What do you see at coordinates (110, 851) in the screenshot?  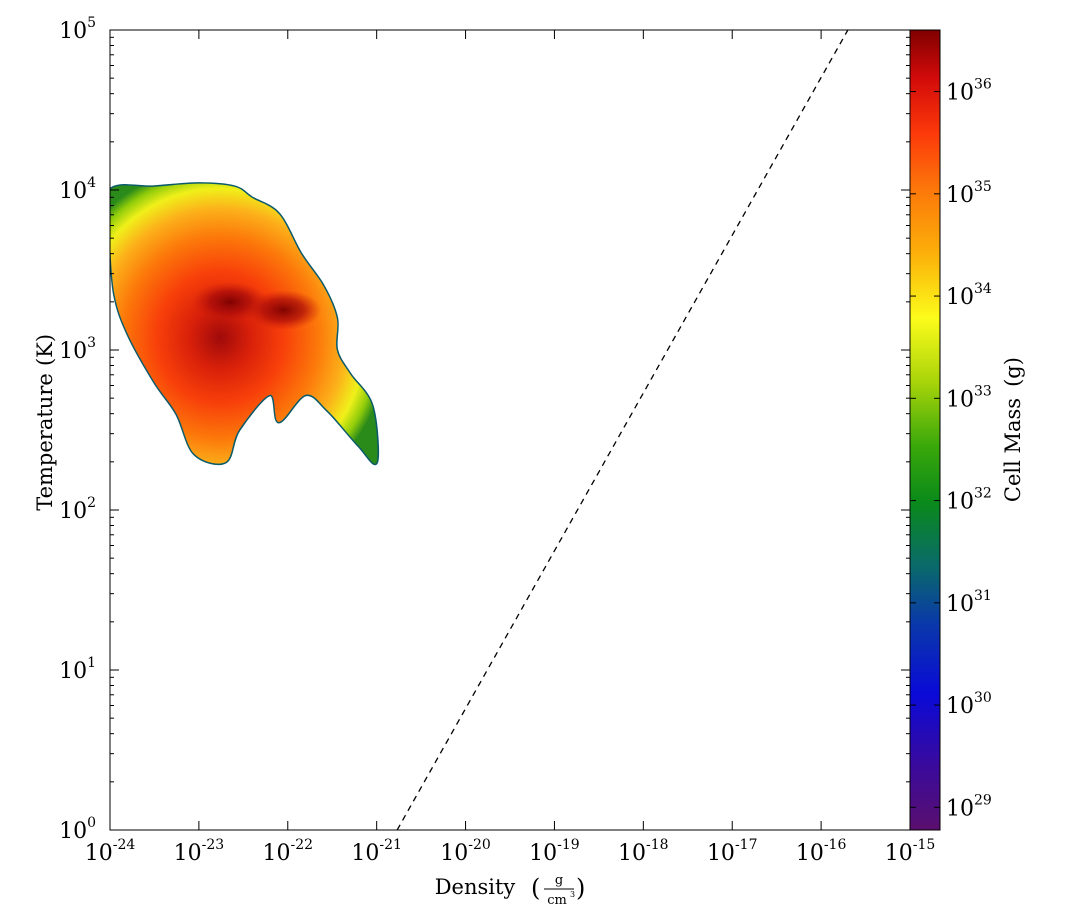 I see `x-tick-label: 10-24` at bounding box center [110, 851].